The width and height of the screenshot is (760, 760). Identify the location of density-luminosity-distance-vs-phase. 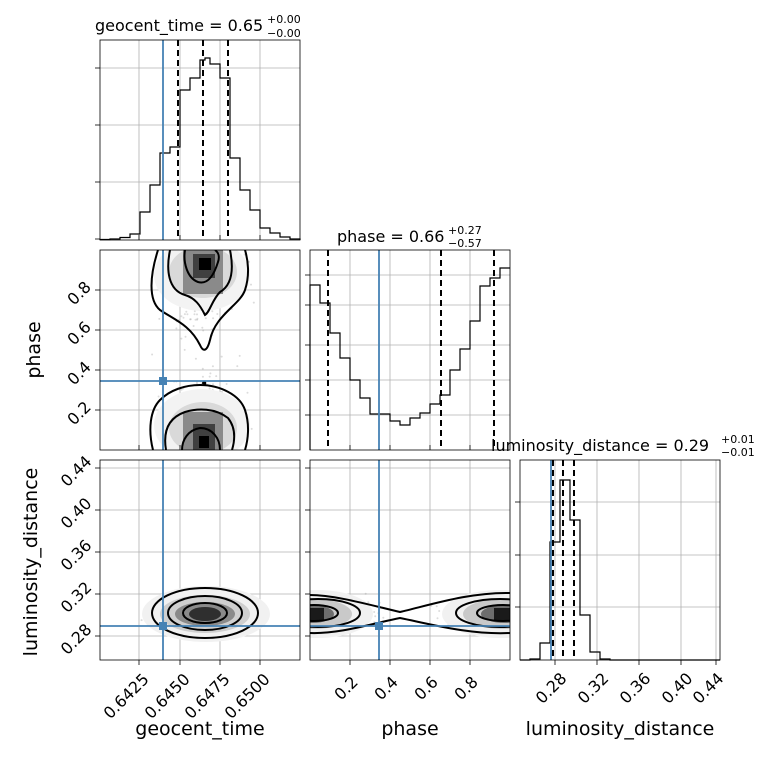
(410, 614).